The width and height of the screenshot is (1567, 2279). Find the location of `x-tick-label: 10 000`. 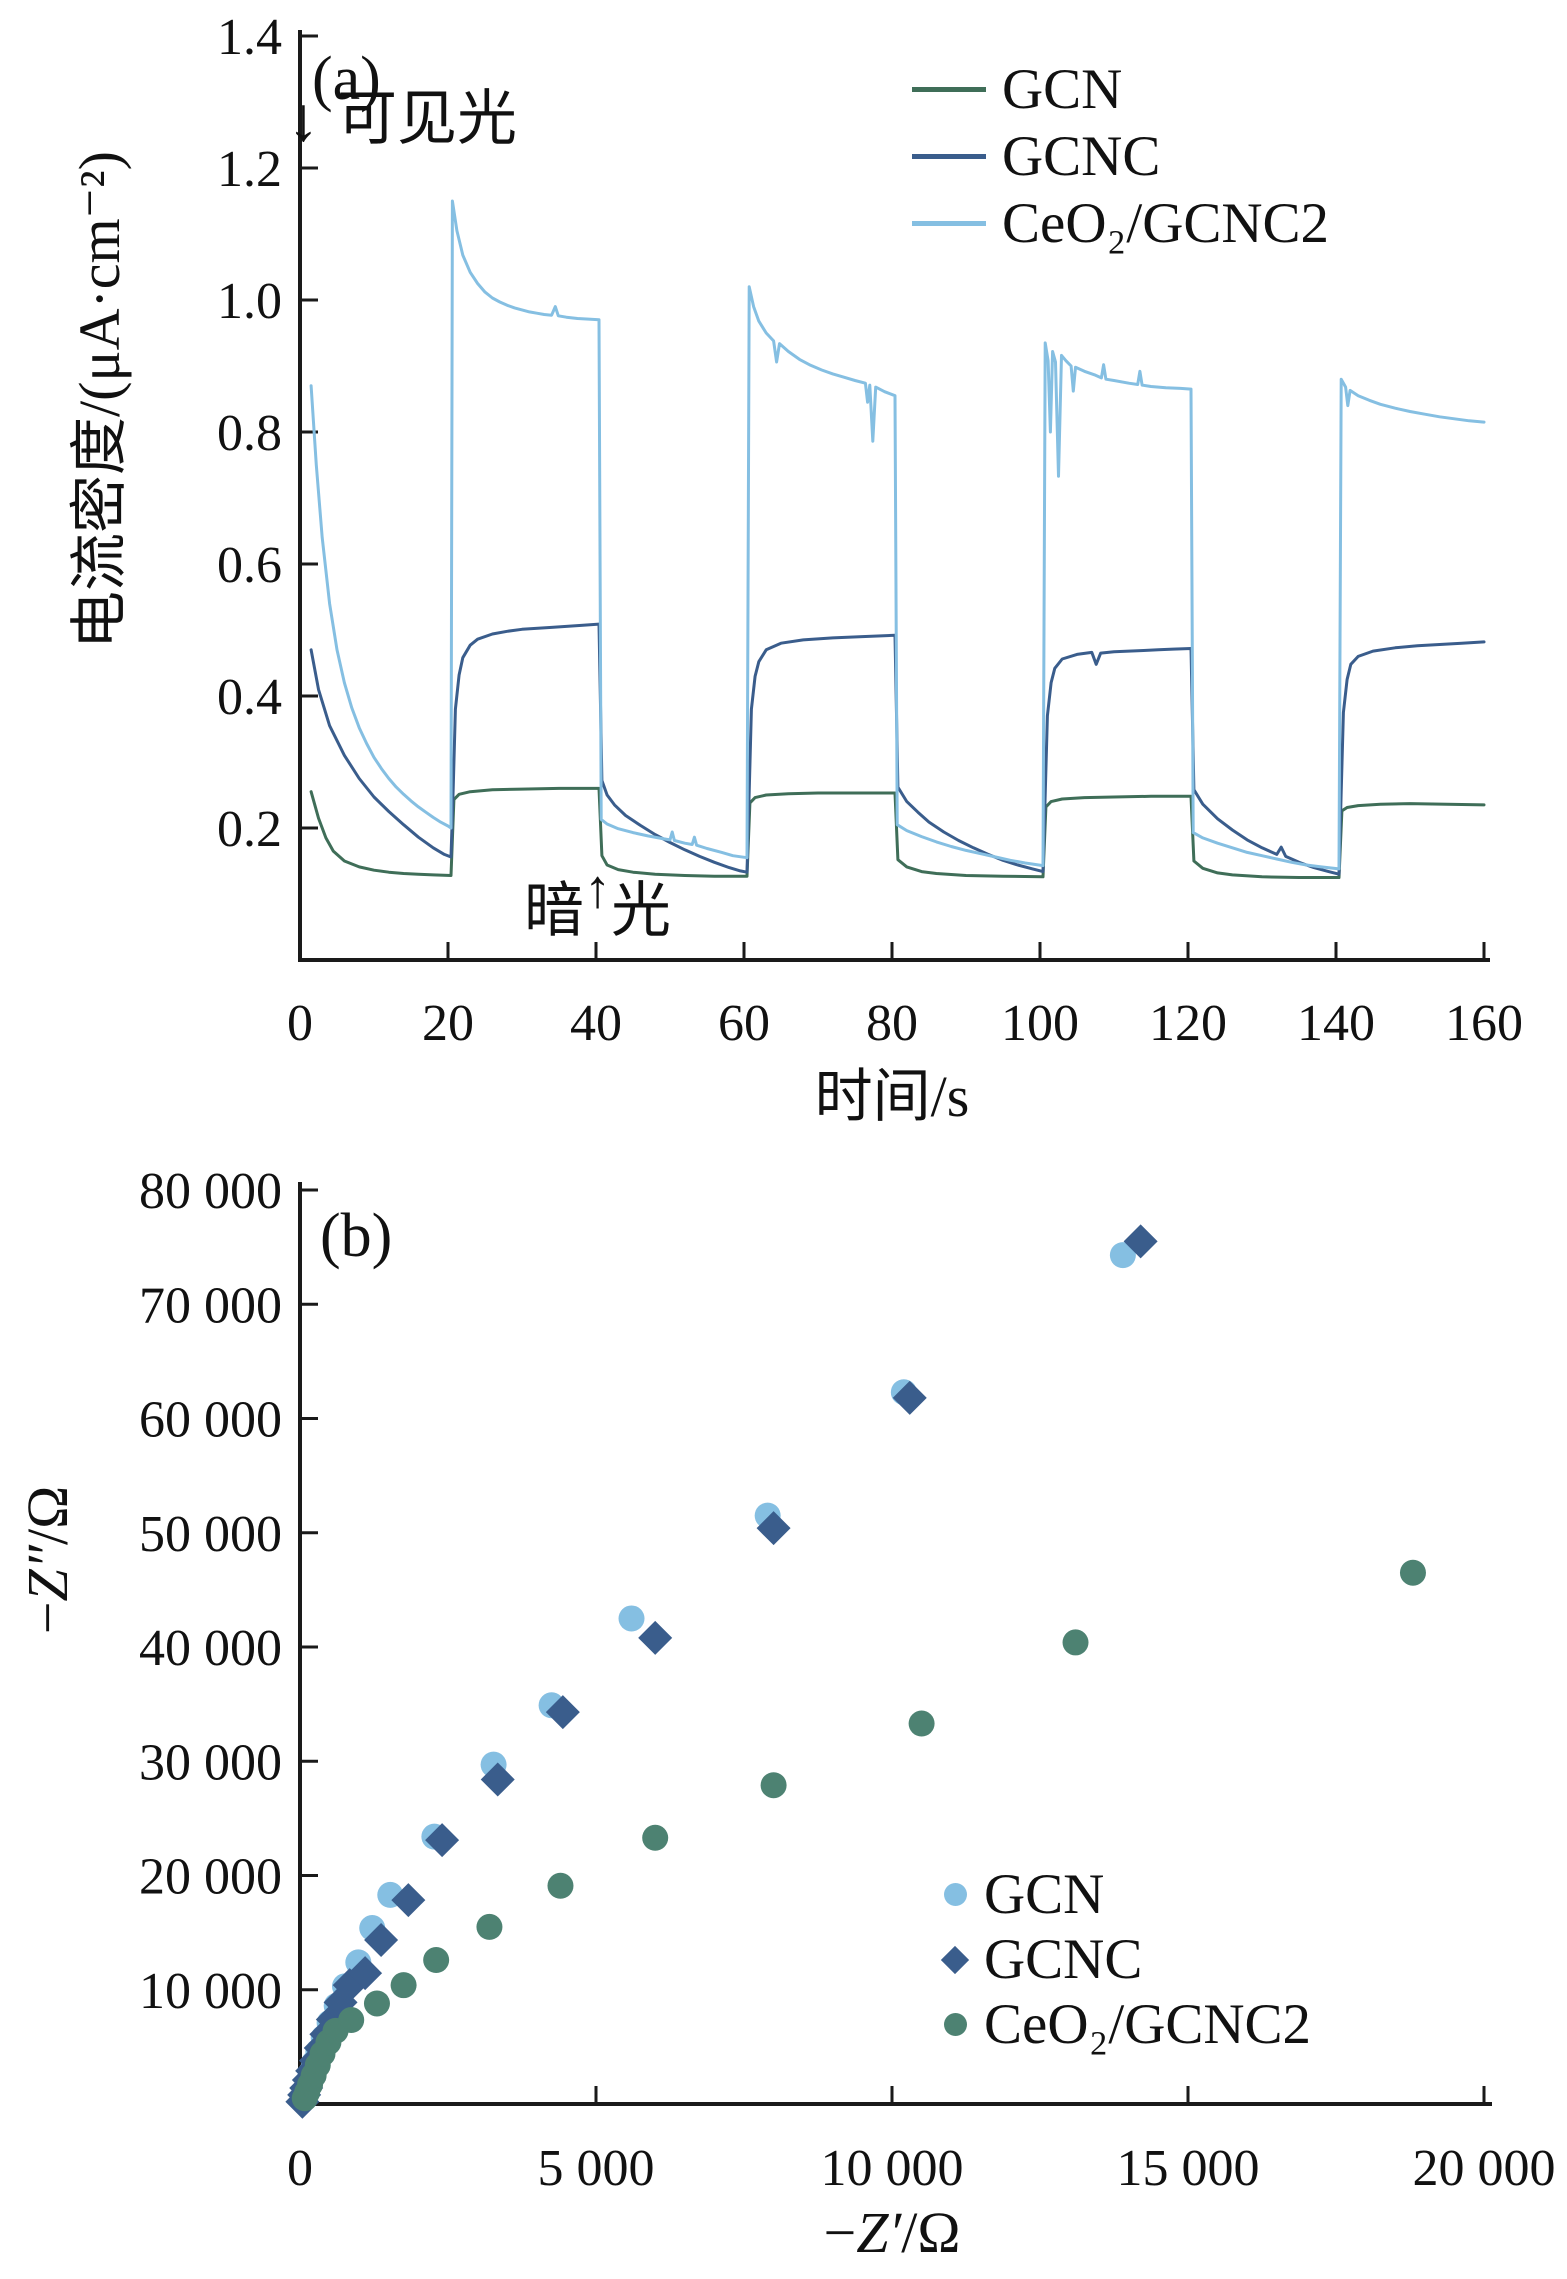

x-tick-label: 10 000 is located at coordinates (892, 2168).